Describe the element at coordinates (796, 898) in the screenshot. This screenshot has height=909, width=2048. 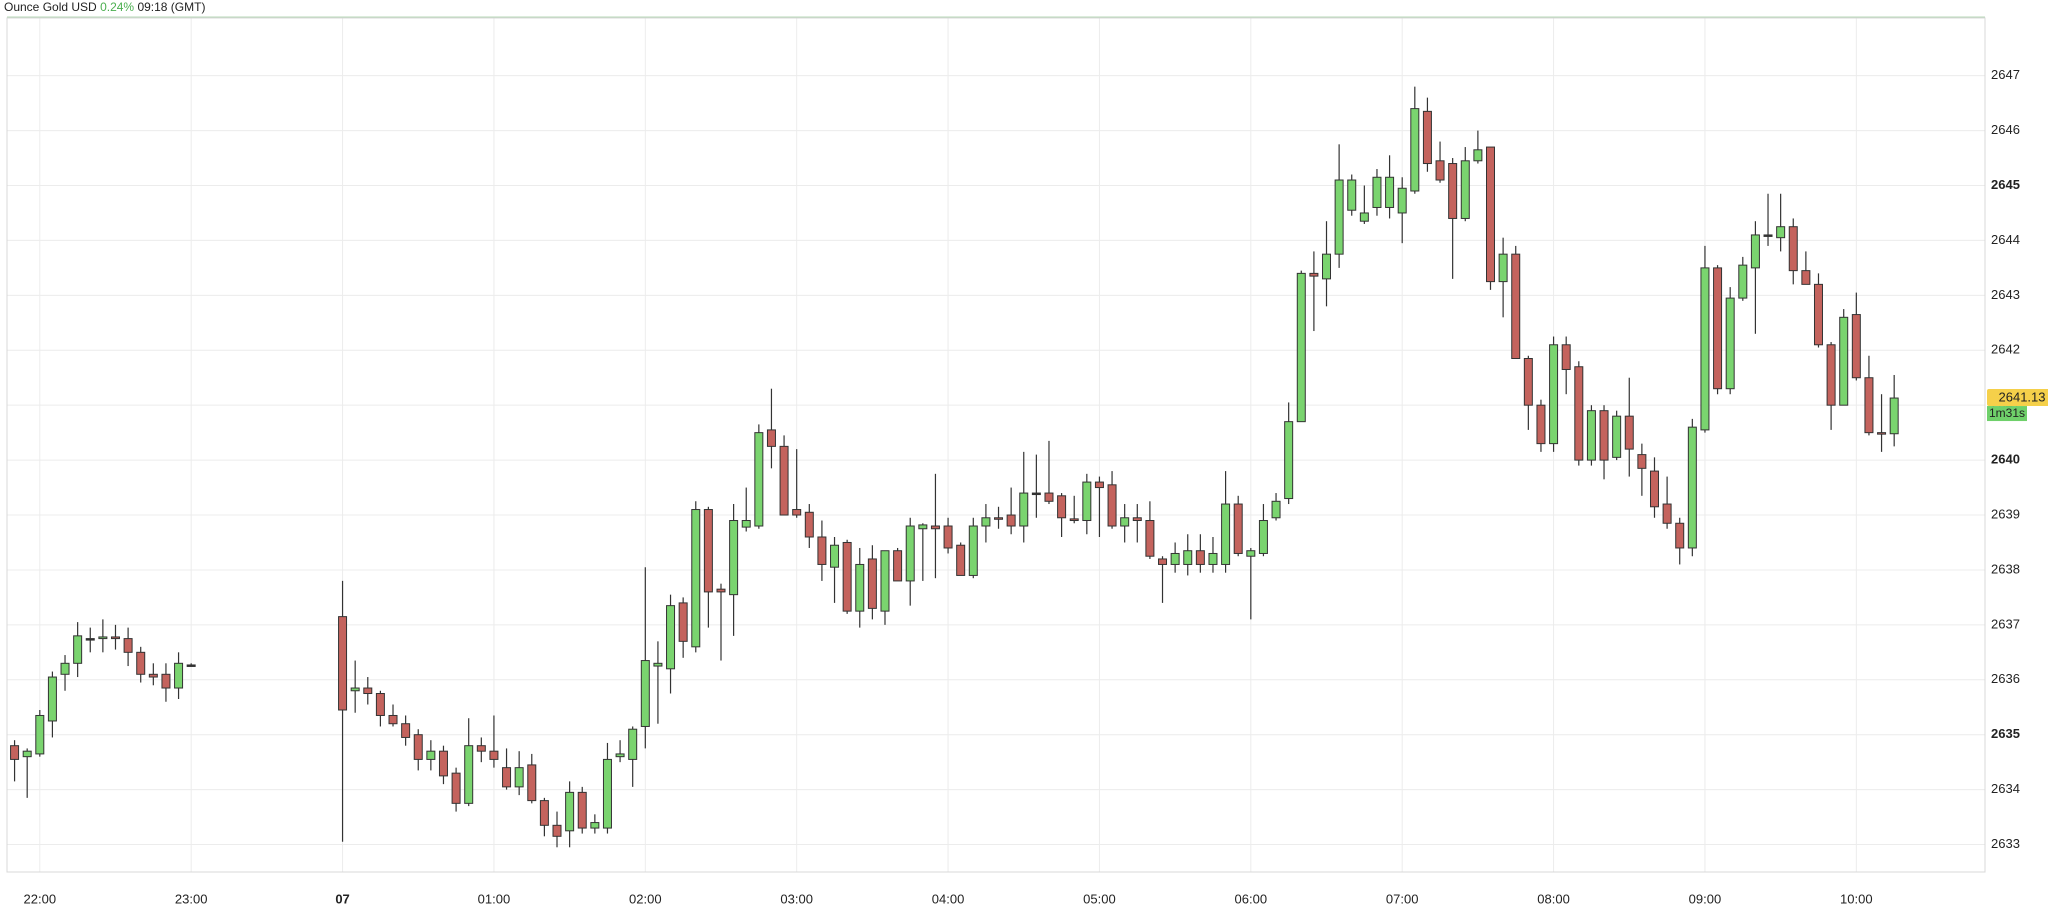
I see `x-tick-label: 03:00` at that location.